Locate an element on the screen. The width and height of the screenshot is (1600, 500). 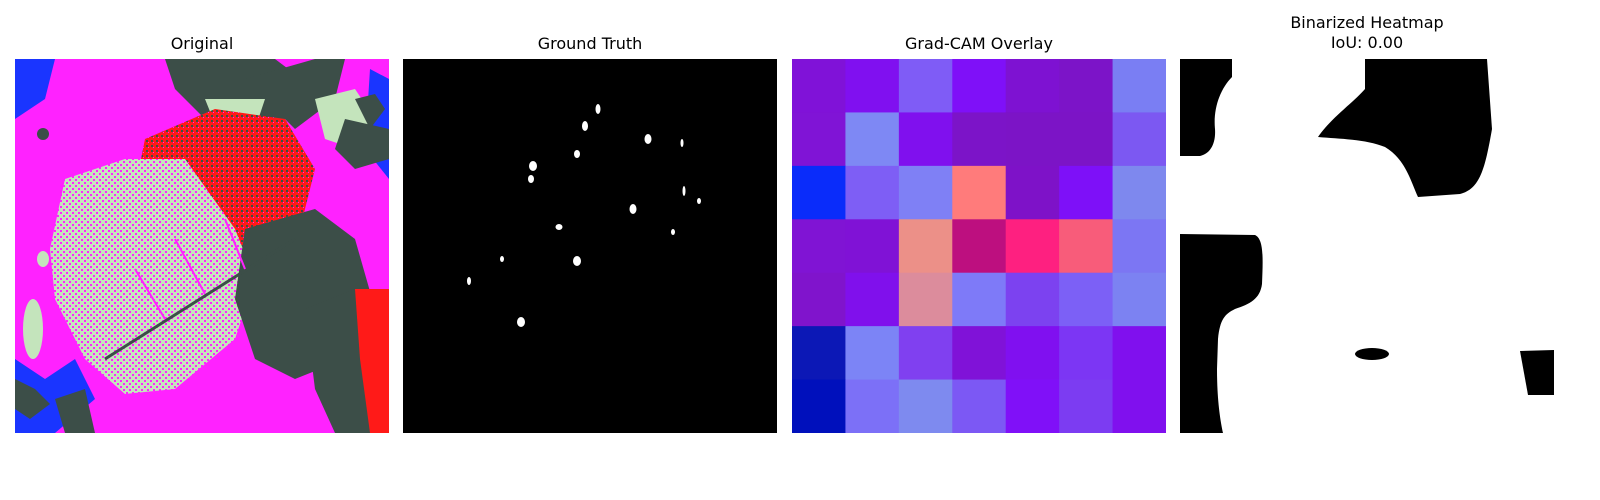
panel-title: Binarized Heatmap IoU: 0.00 is located at coordinates (1367, 33).